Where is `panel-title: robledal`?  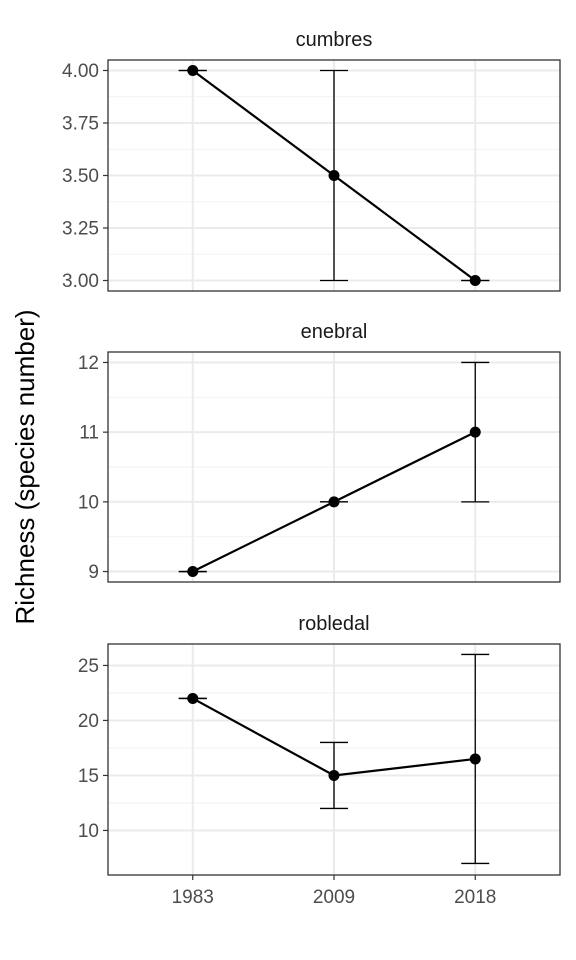
panel-title: robledal is located at coordinates (333, 624).